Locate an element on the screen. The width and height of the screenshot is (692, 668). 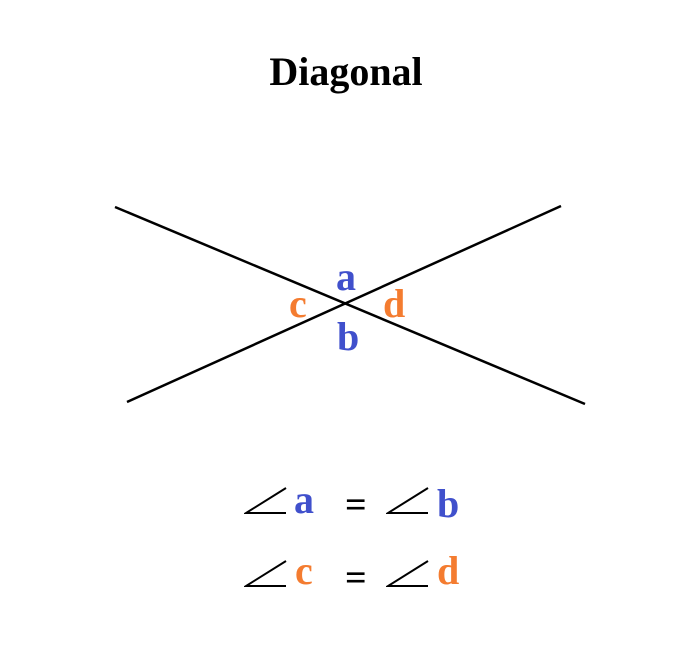
angle-label-d: d is located at coordinates (394, 303).